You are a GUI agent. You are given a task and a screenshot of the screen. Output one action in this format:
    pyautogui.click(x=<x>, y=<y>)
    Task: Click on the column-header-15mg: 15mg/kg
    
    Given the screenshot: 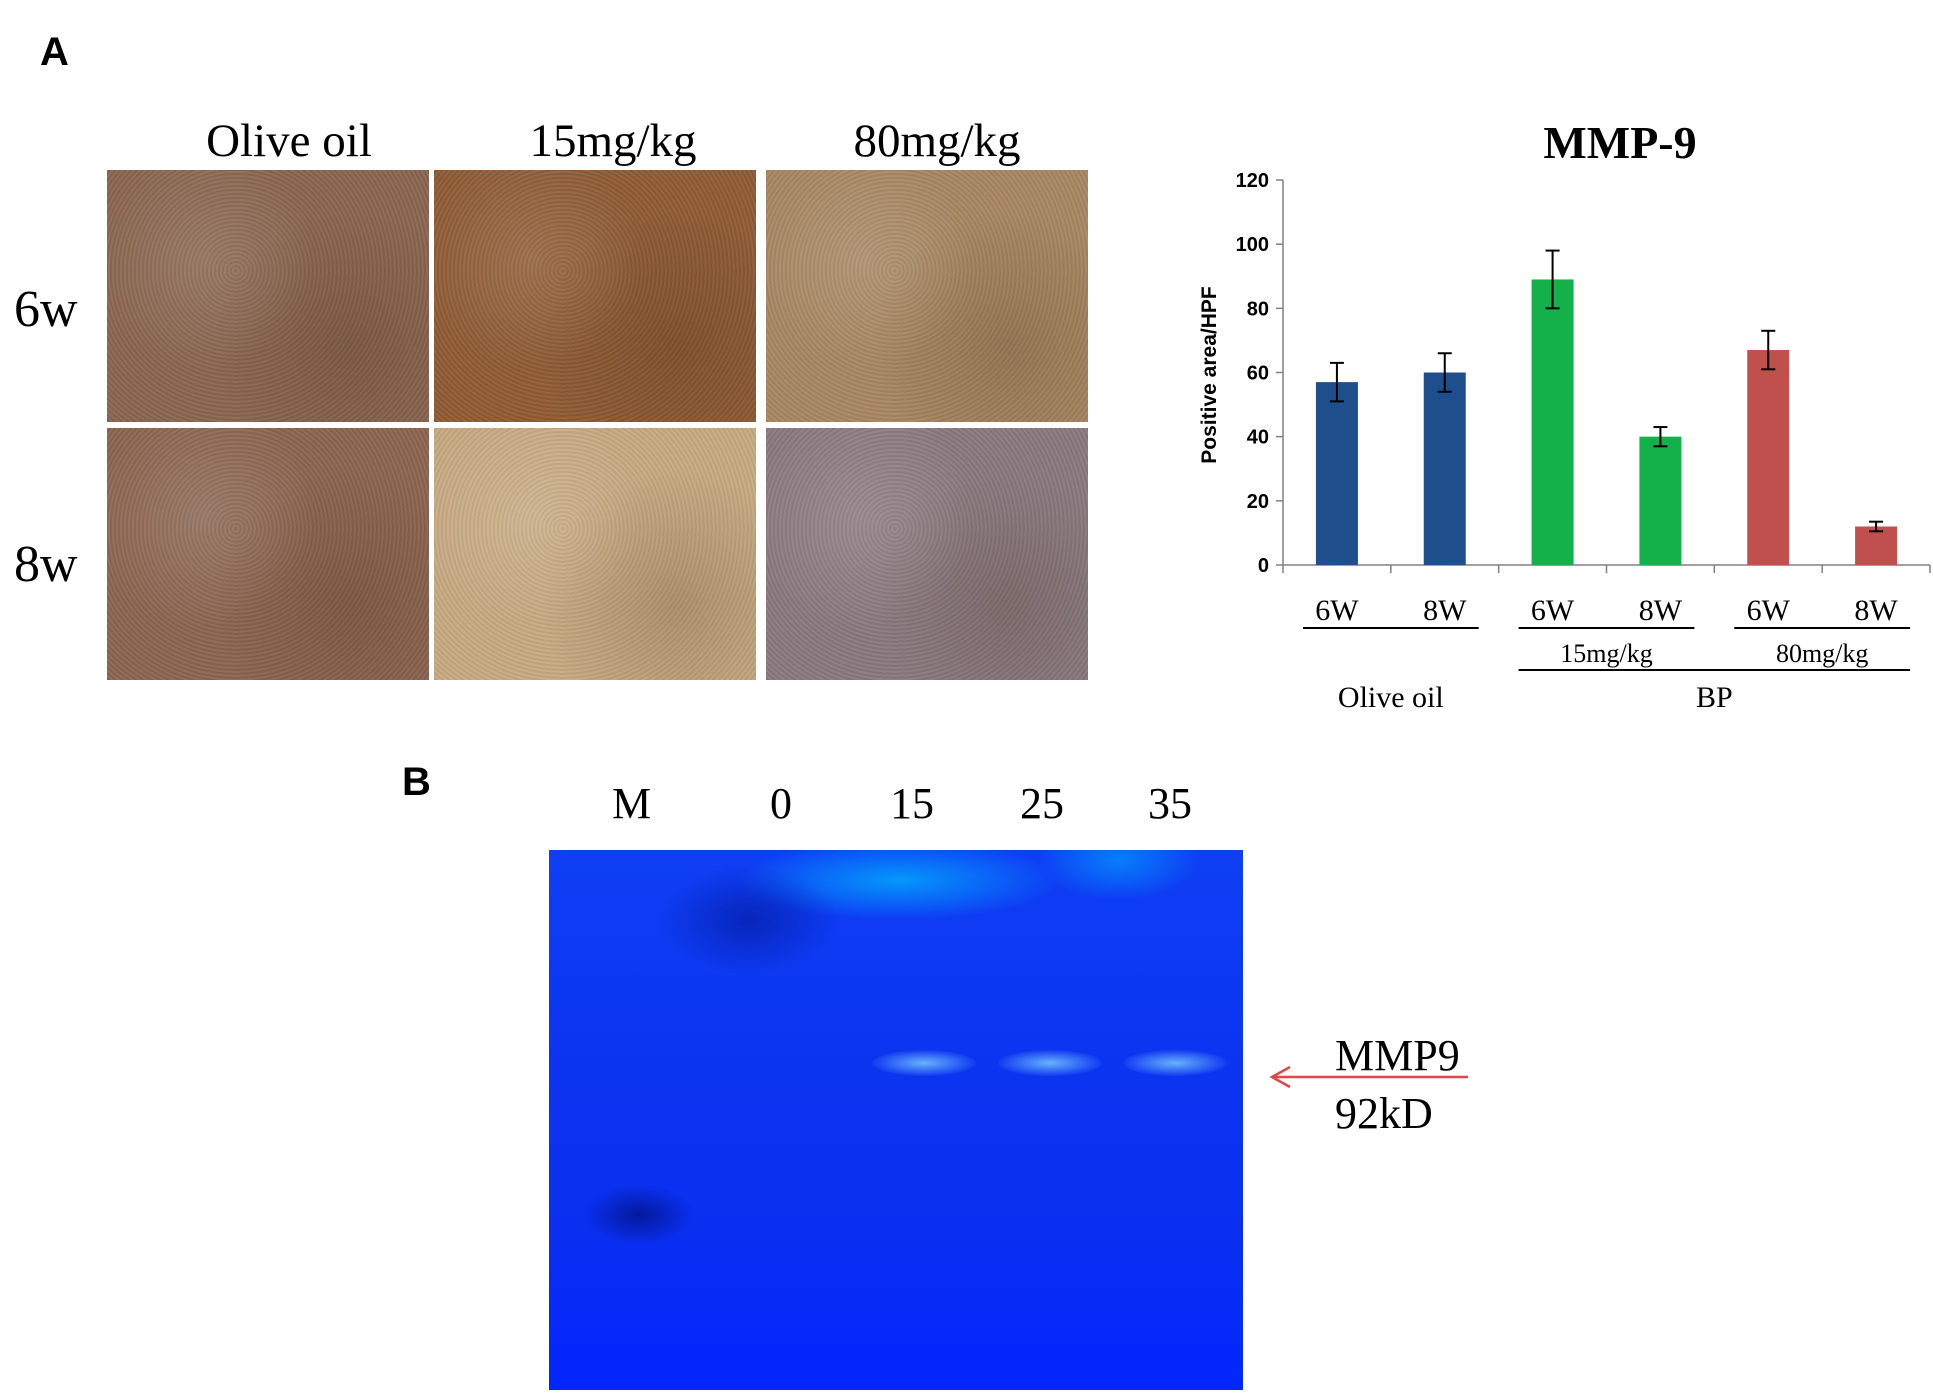 What is the action you would take?
    pyautogui.click(x=613, y=141)
    